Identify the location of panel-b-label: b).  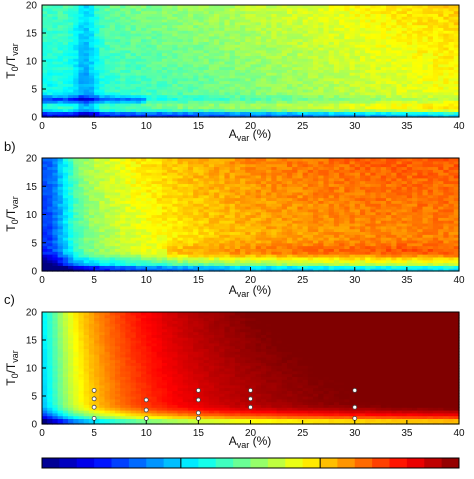
(10, 146).